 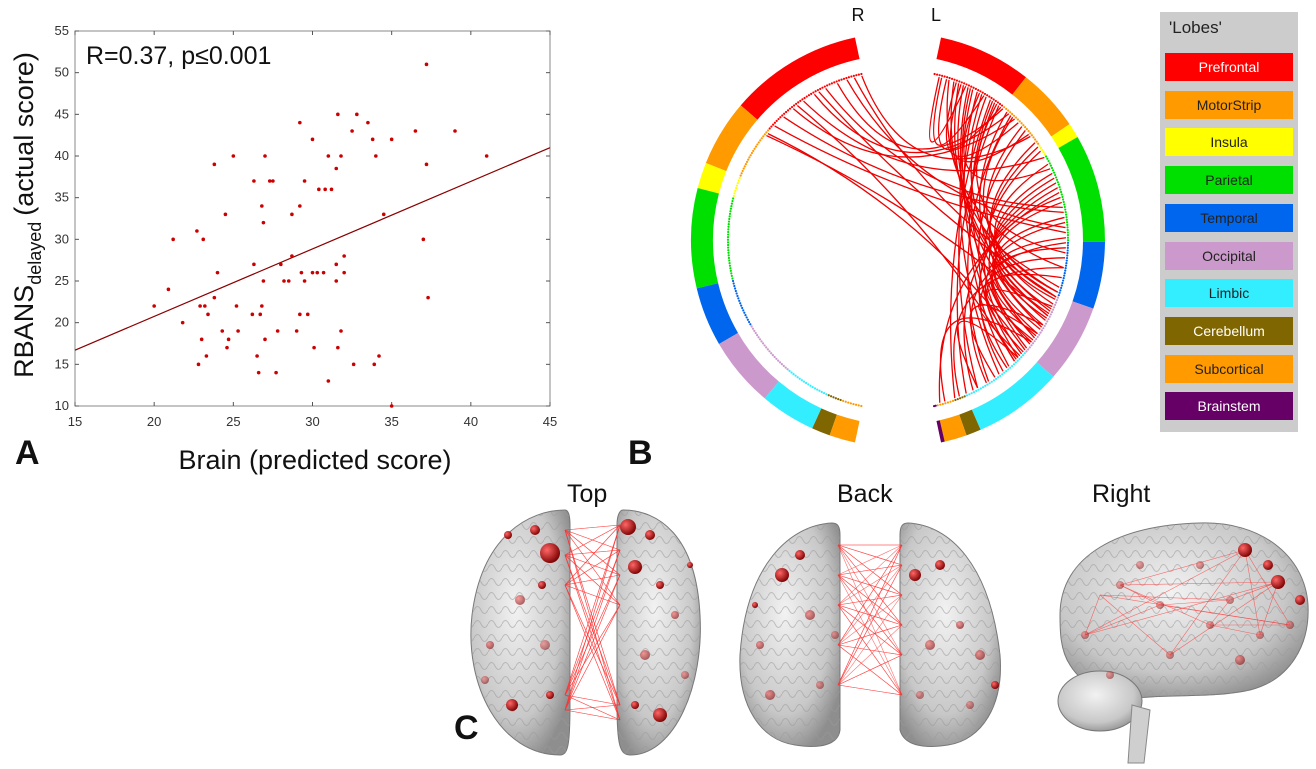 What do you see at coordinates (62, 280) in the screenshot?
I see `y-tick-label: 25` at bounding box center [62, 280].